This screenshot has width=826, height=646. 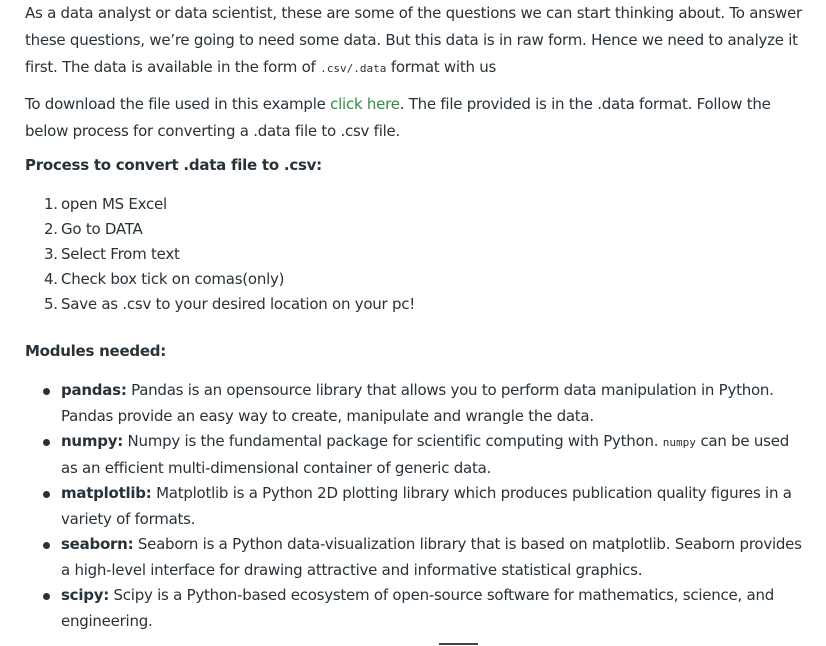 What do you see at coordinates (405, 229) in the screenshot?
I see `list-item: 2. Go to DATA` at bounding box center [405, 229].